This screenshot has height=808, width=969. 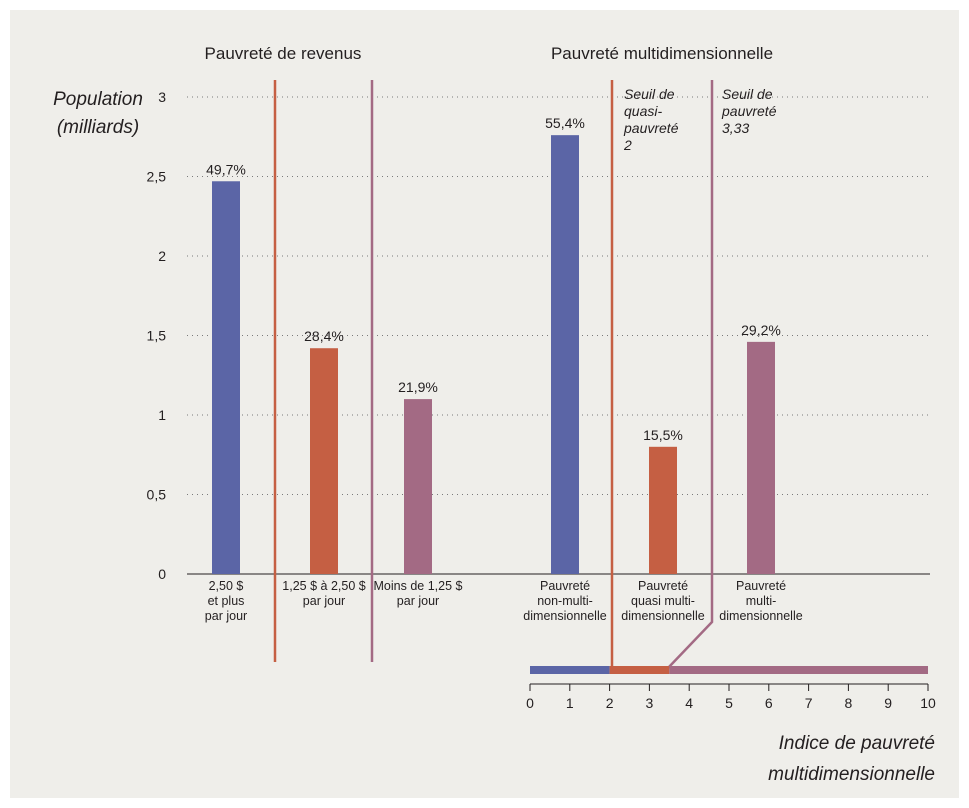 What do you see at coordinates (565, 601) in the screenshot?
I see `category-label: non-multi-` at bounding box center [565, 601].